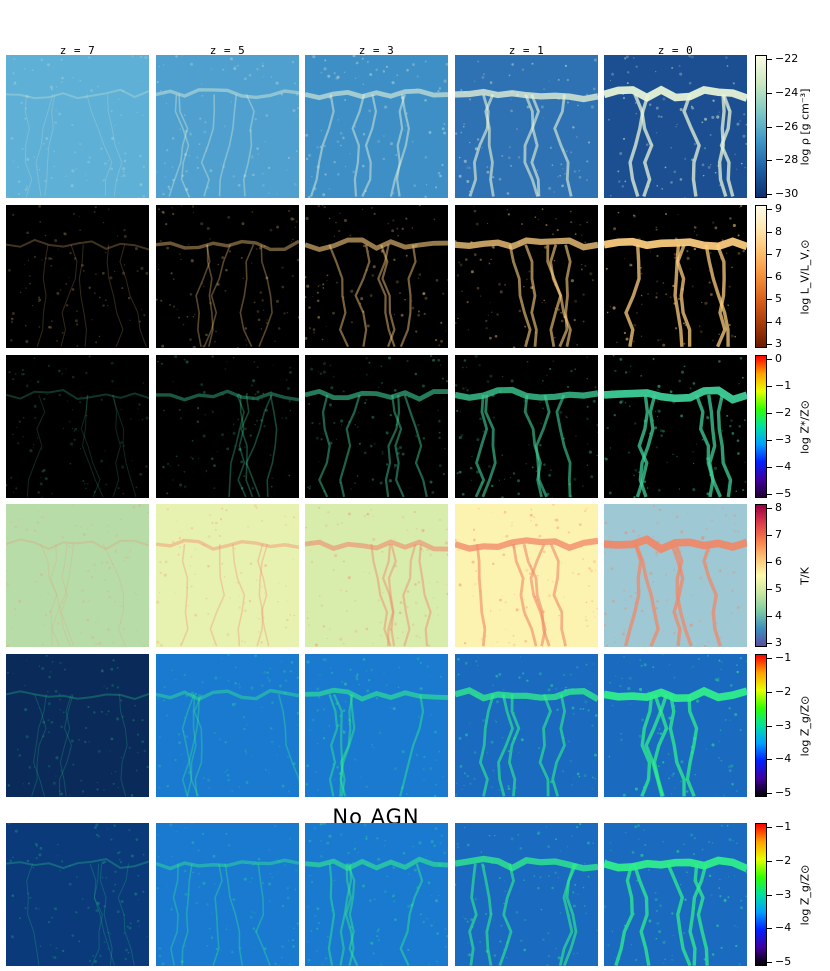  I want to click on panel-gas-metallicity-no-agn-col4, so click(675, 894).